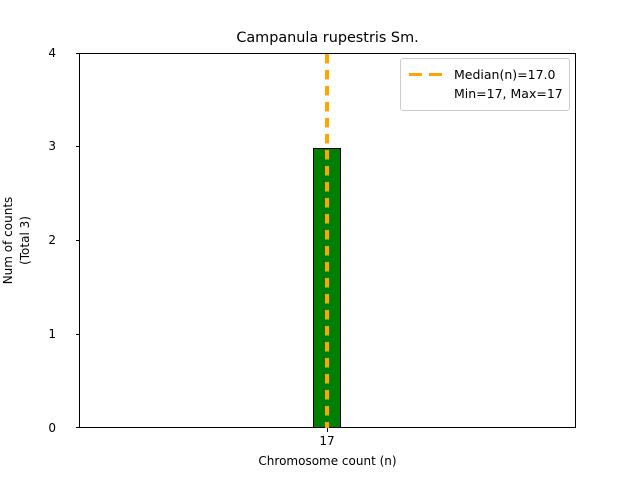 The width and height of the screenshot is (640, 480). I want to click on legend-entry-median: Median(n)=17.0, so click(485, 74).